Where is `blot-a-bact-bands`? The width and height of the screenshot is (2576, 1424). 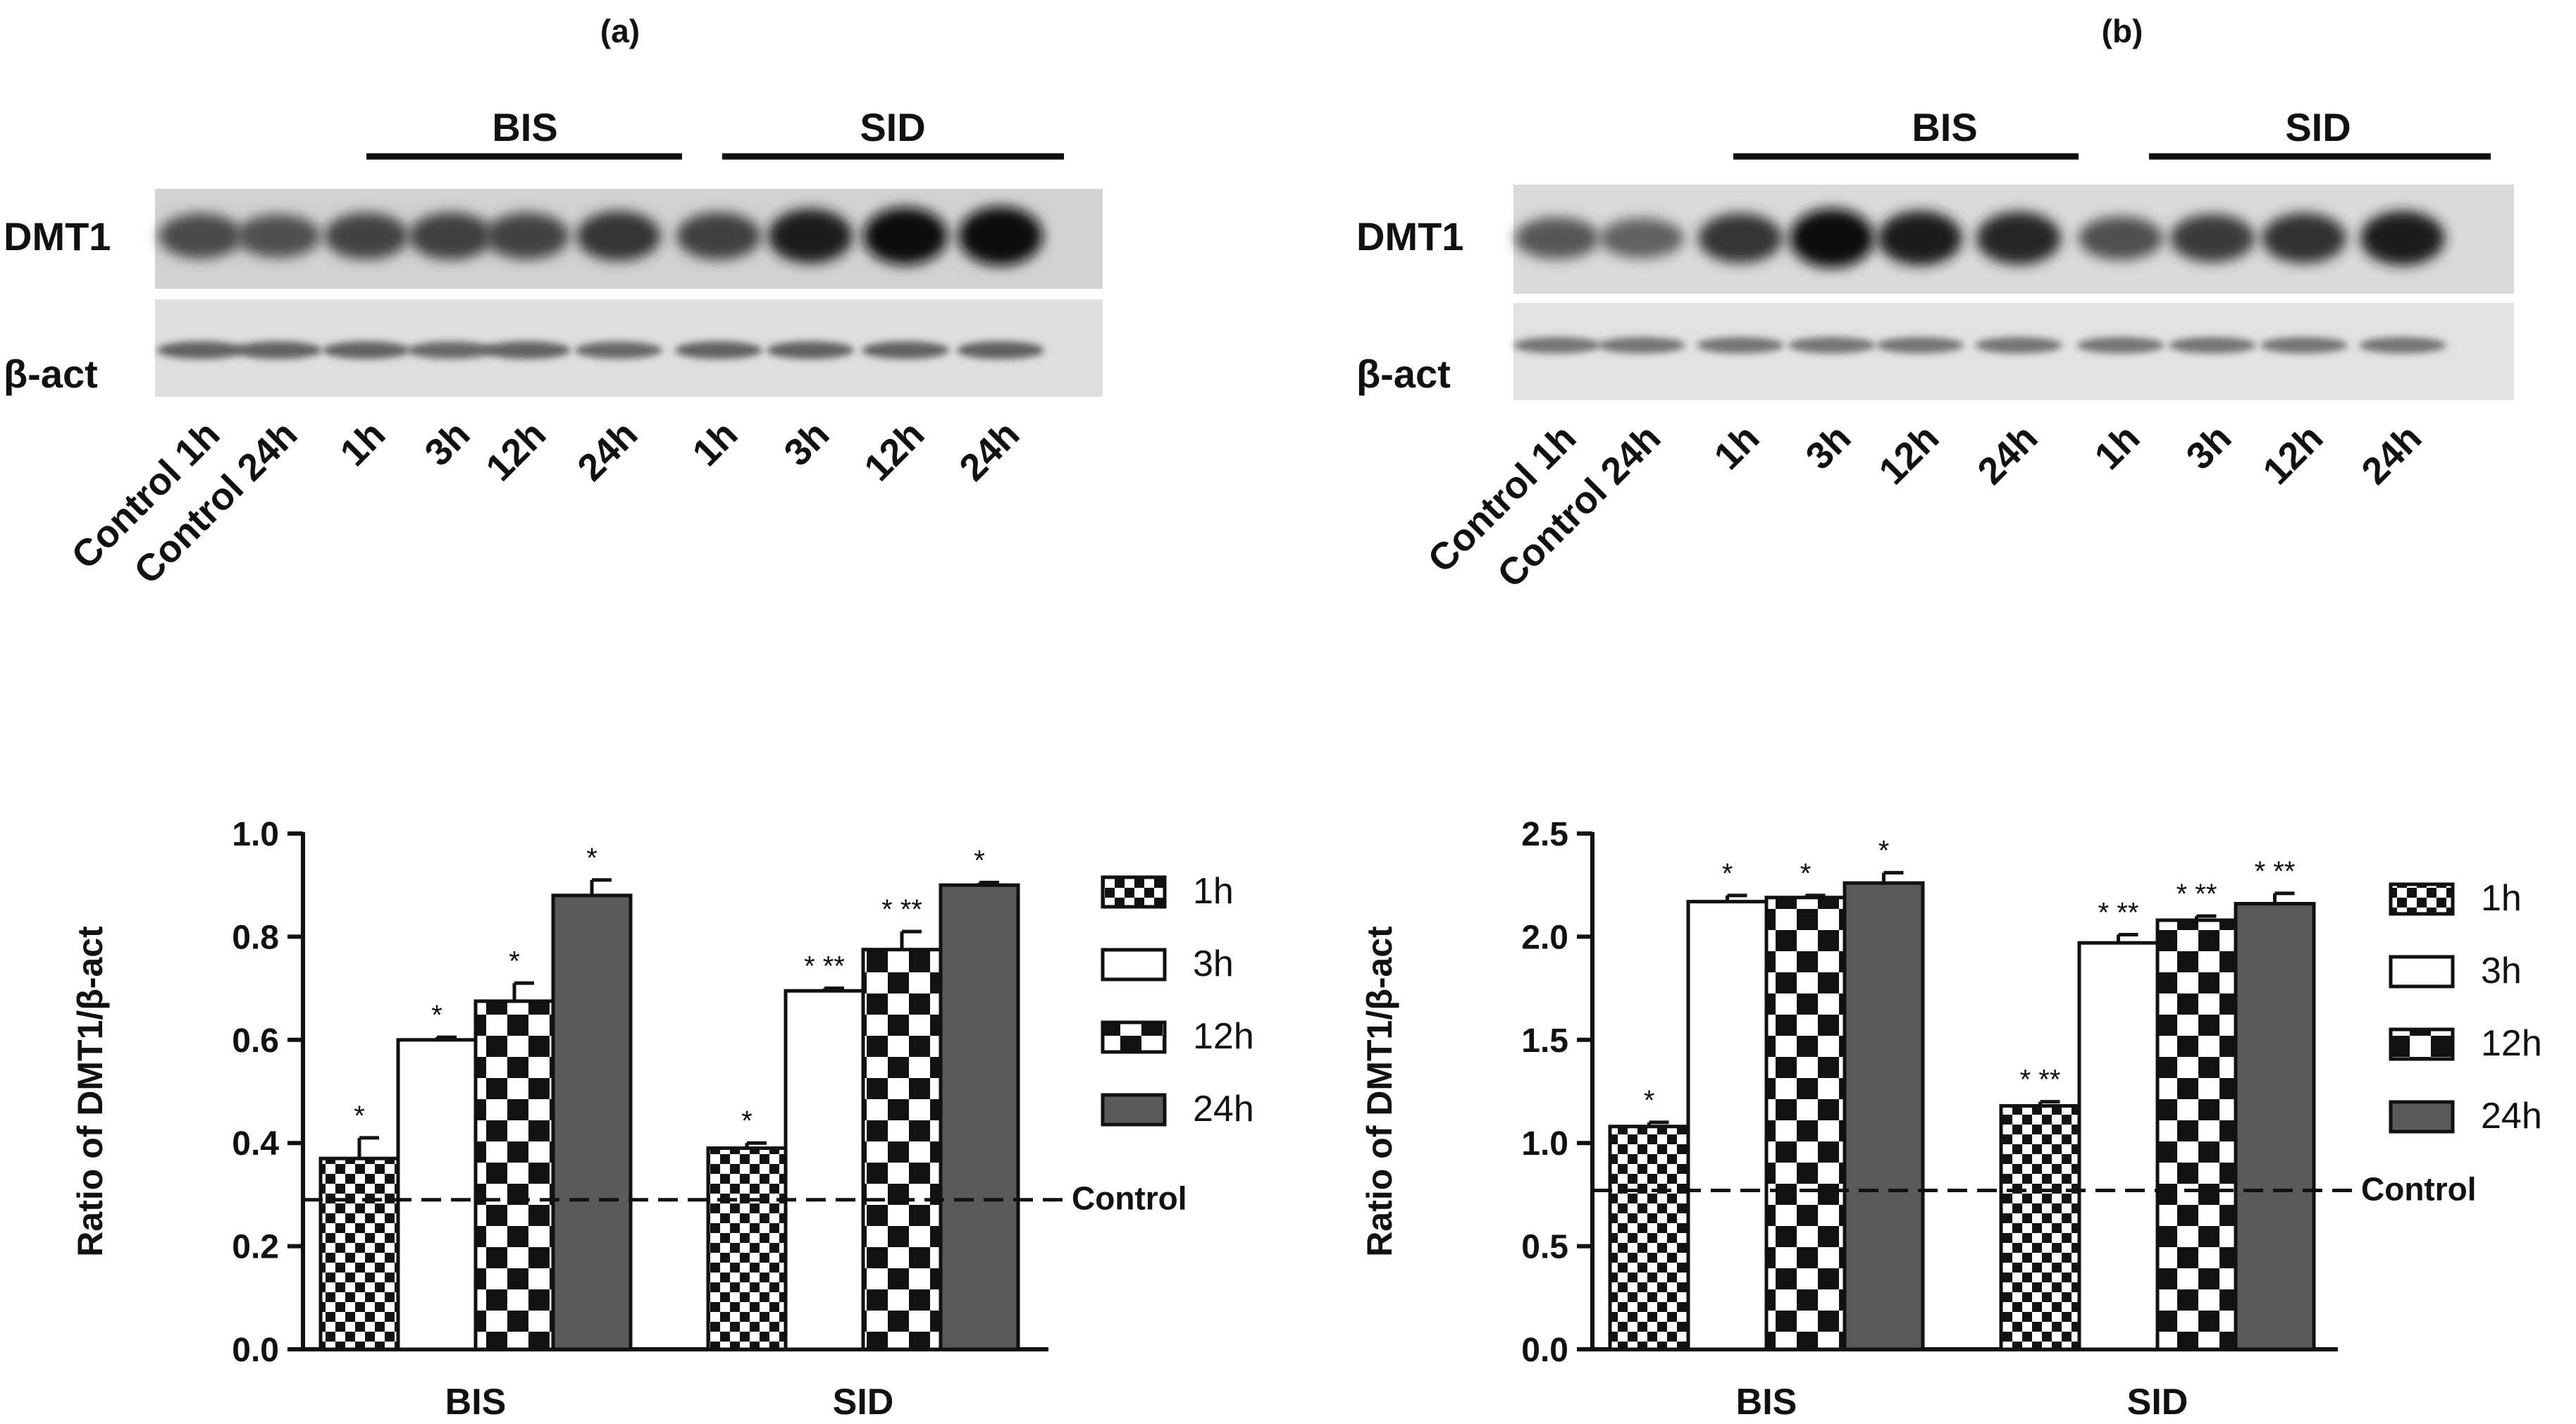 blot-a-bact-bands is located at coordinates (600, 350).